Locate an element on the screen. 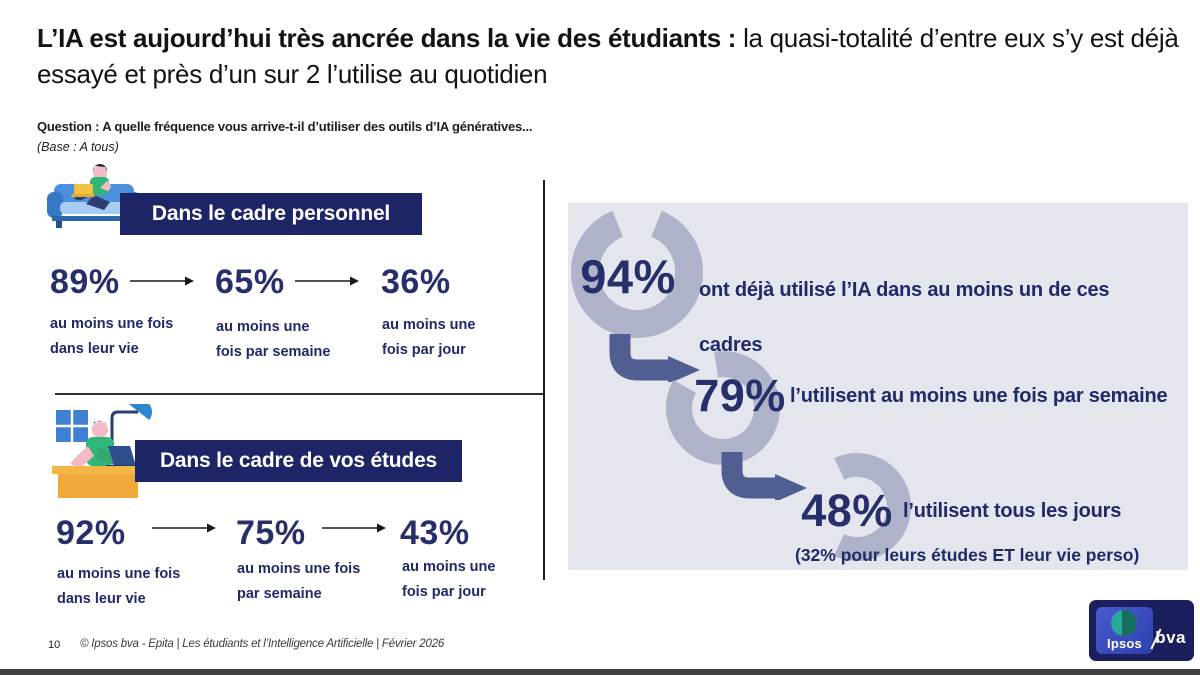 This screenshot has height=675, width=1200. funnel-value: 94% is located at coordinates (628, 276).